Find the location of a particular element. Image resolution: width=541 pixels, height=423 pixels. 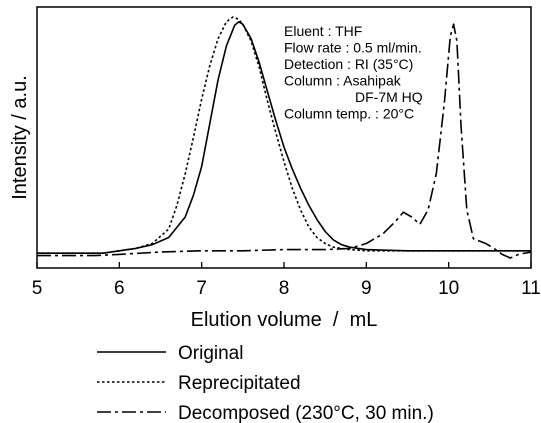

x-axis-title: Elution volume / mL is located at coordinates (284, 320).